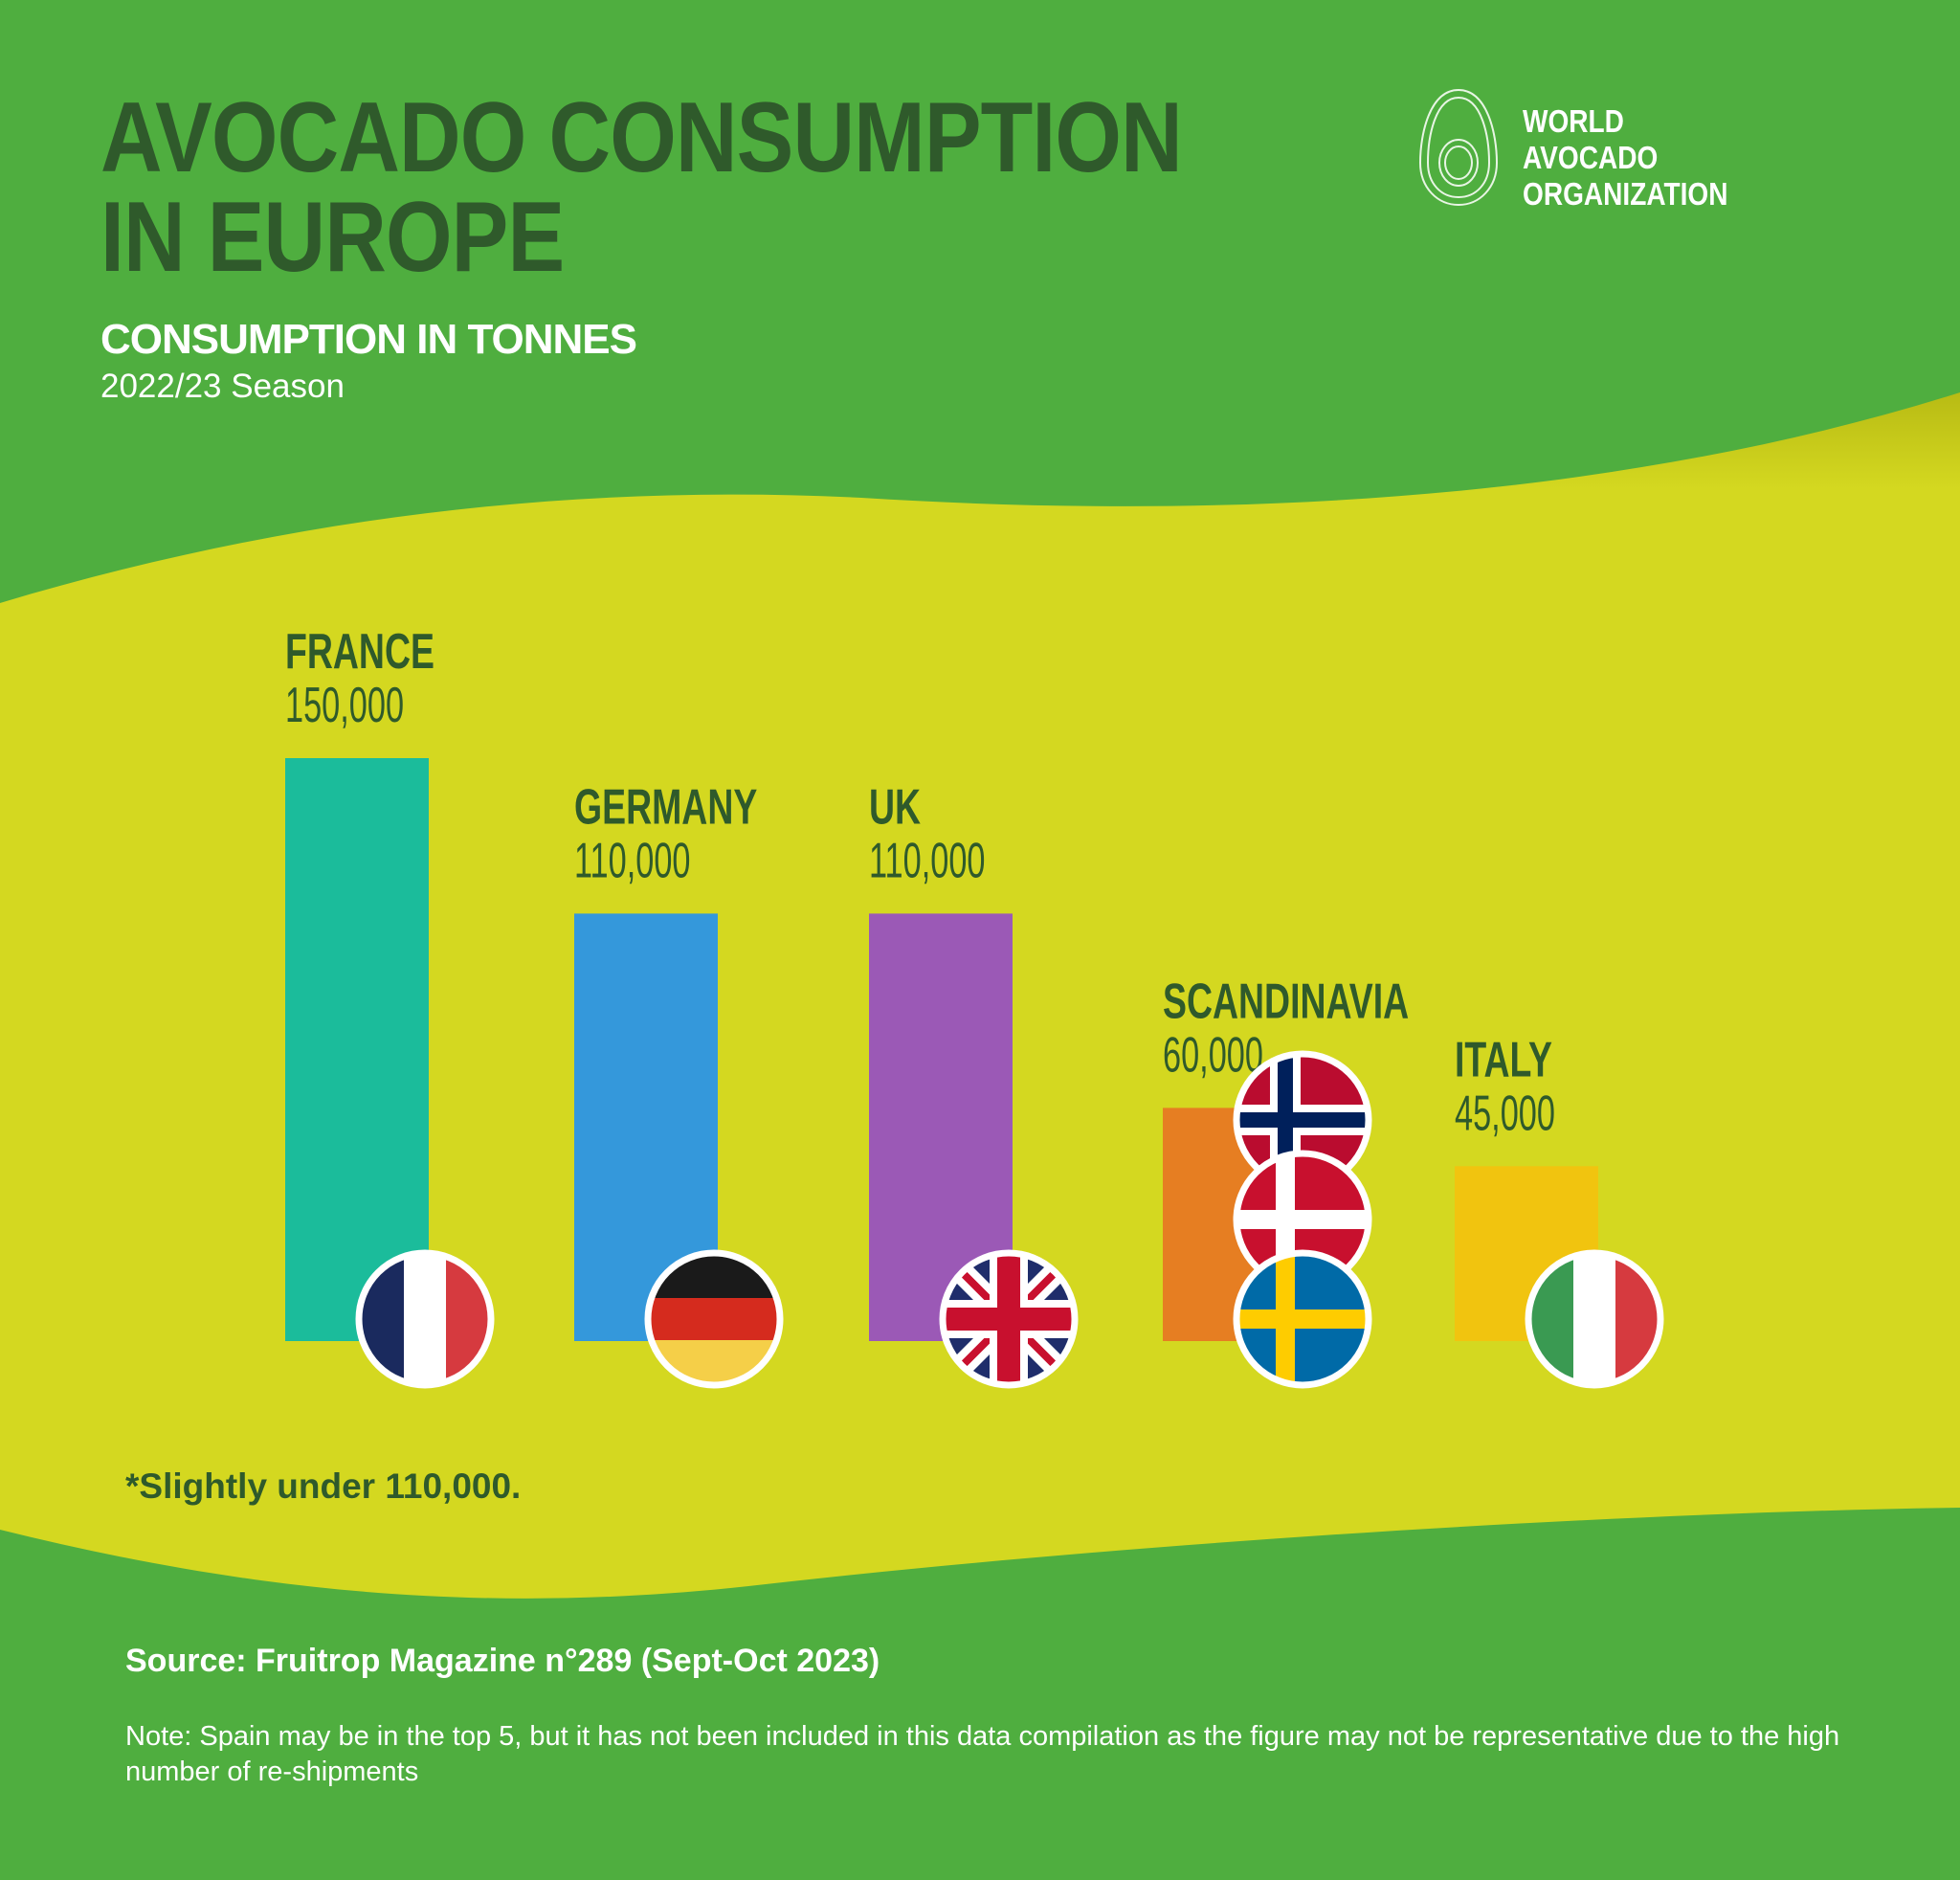 The width and height of the screenshot is (1960, 1880). I want to click on category-label: UK, so click(895, 806).